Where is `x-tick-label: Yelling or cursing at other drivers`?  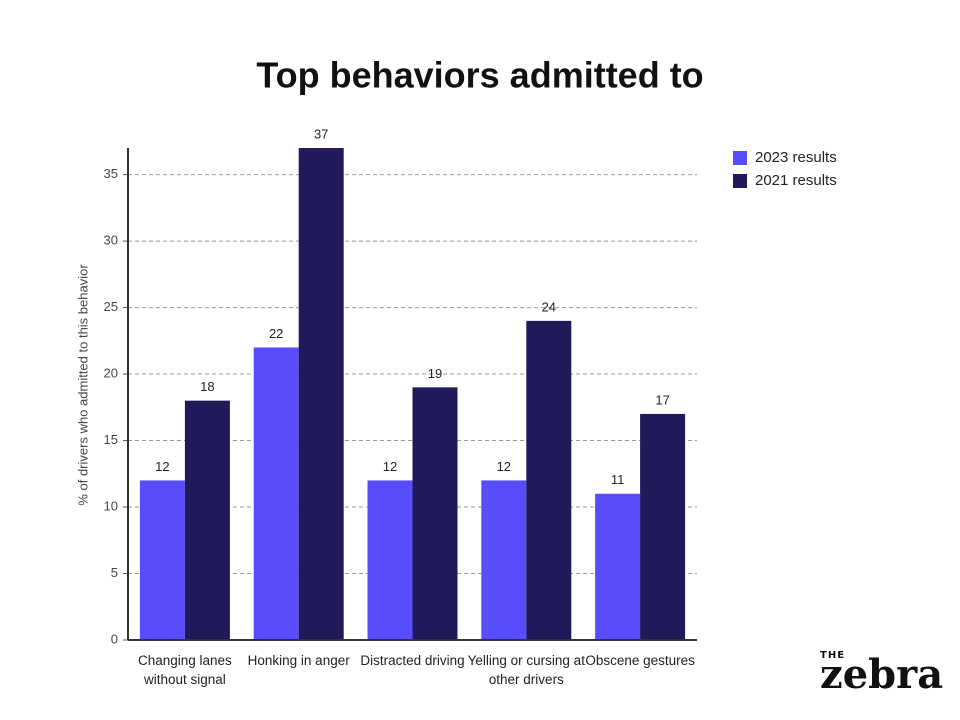
x-tick-label: Yelling or cursing at other drivers is located at coordinates (526, 670).